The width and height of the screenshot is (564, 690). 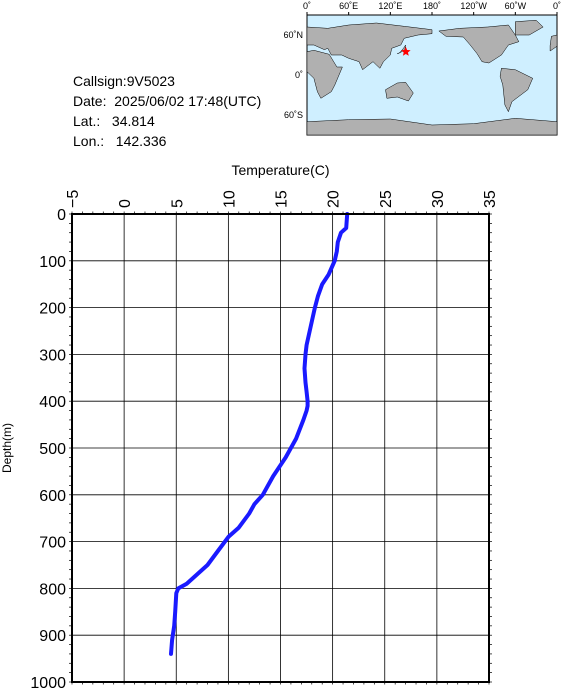 What do you see at coordinates (553, 43) in the screenshot?
I see `europe-west-land` at bounding box center [553, 43].